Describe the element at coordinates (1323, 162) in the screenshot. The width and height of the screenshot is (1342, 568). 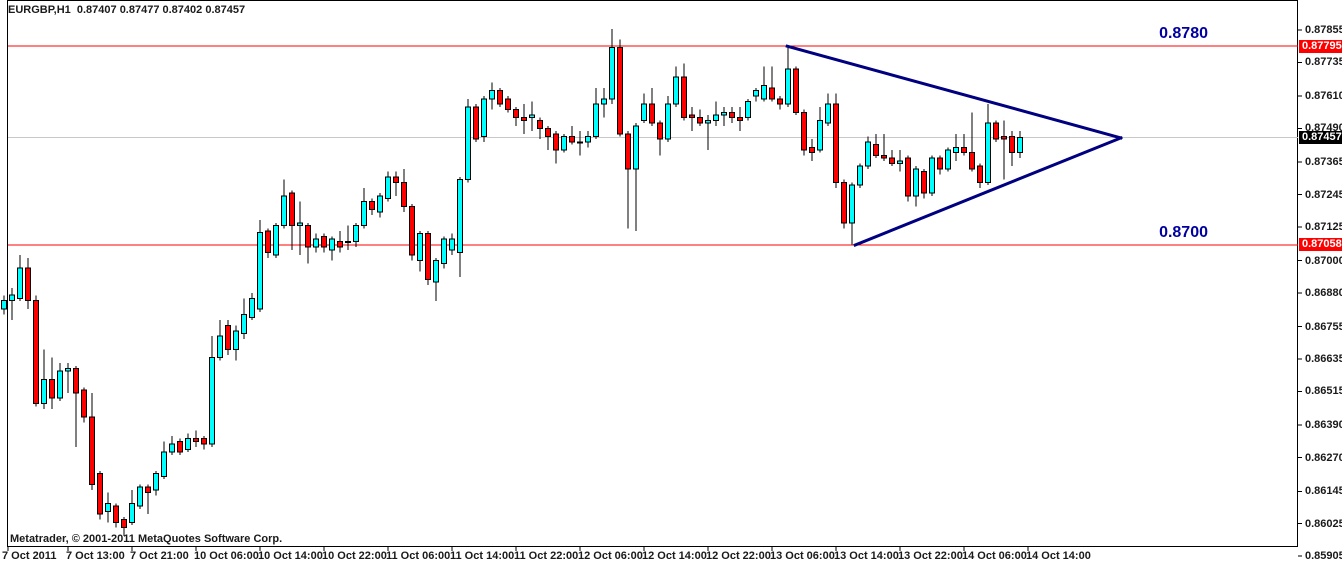
I see `price-axis-label: 0.87365` at that location.